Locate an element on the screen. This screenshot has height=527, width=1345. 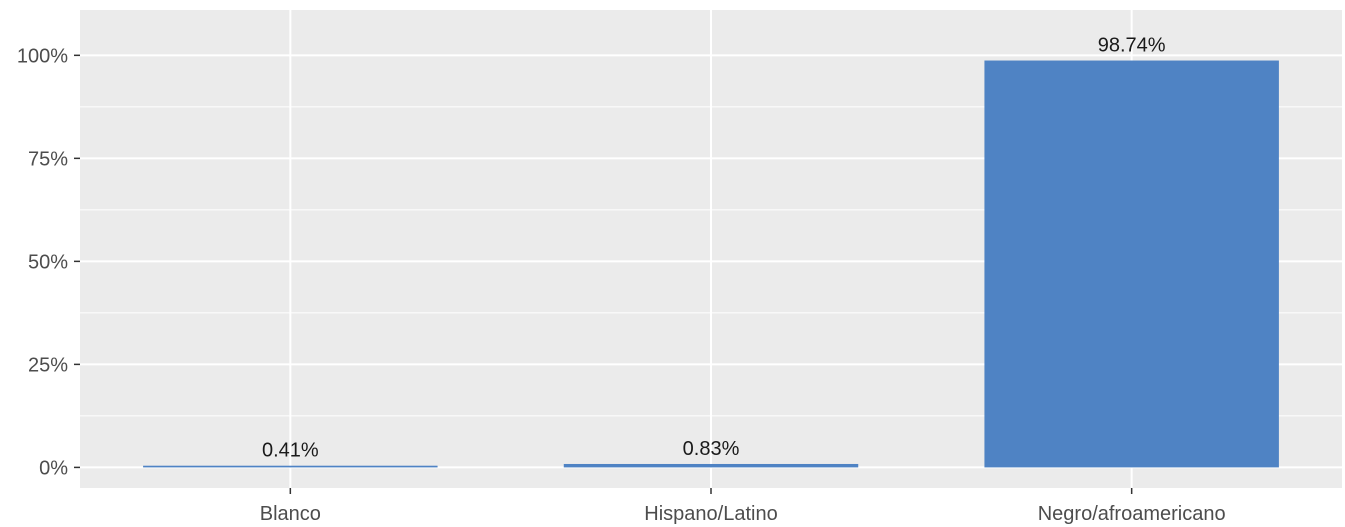
y-axis: 0% 25% 50% 75% 100% is located at coordinates (48, 262).